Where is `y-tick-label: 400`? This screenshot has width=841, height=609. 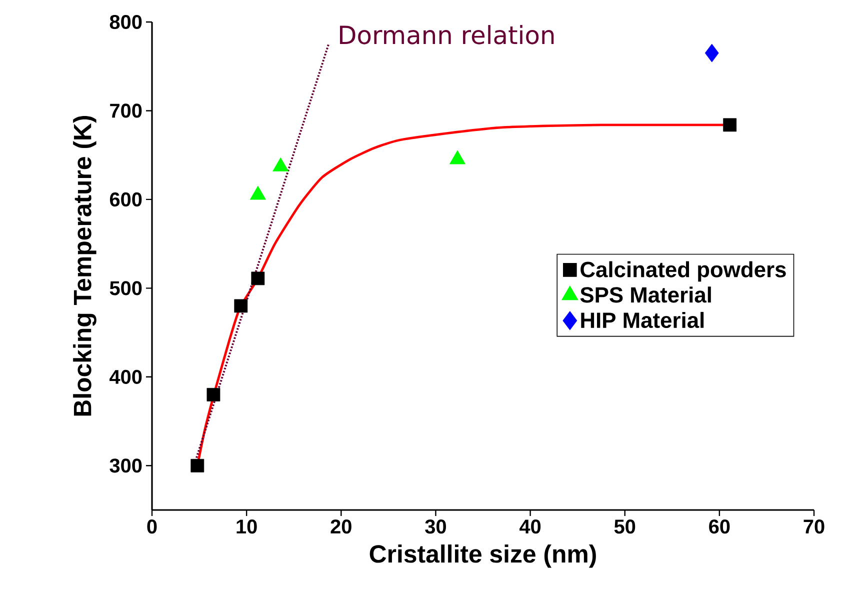
y-tick-label: 400 is located at coordinates (126, 377).